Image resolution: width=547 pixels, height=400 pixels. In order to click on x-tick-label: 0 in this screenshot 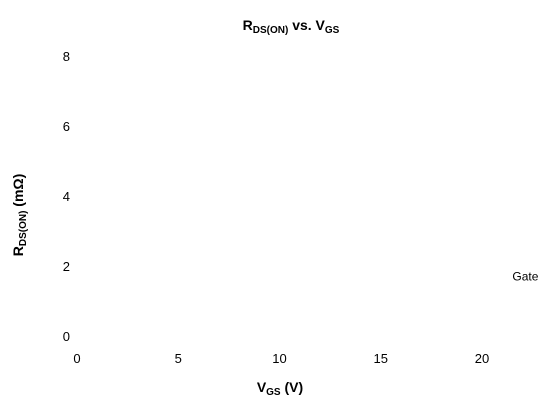, I will do `click(76, 358)`.